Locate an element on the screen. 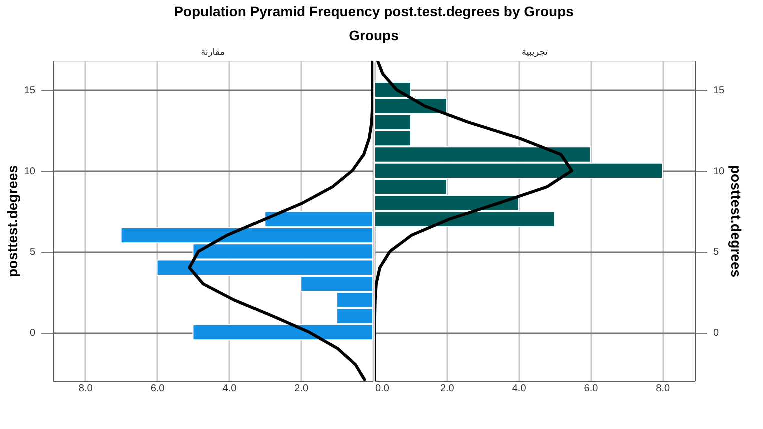 The width and height of the screenshot is (763, 429). chart-subtitle: Groups is located at coordinates (374, 36).